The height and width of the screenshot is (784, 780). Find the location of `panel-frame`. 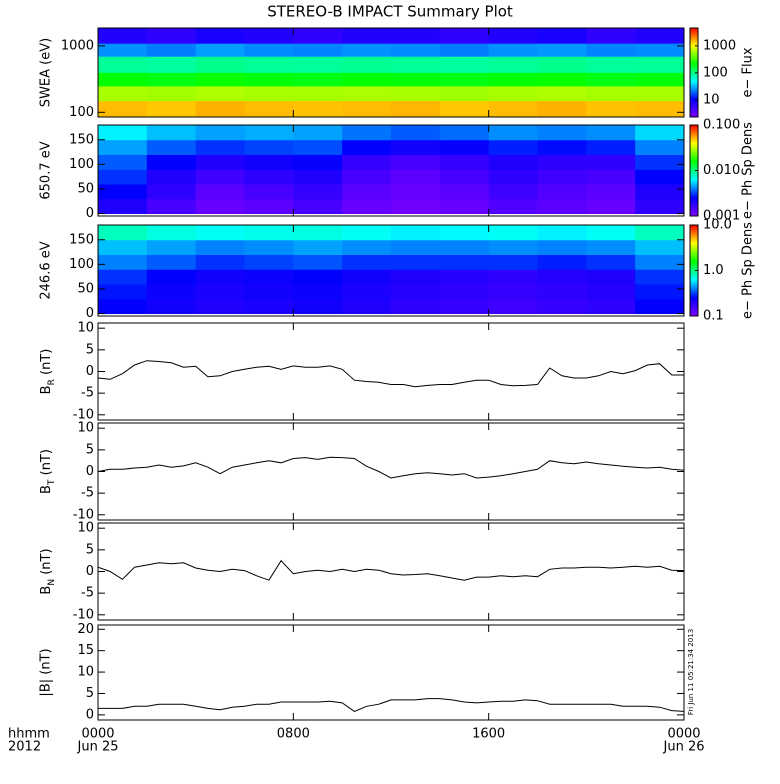

panel-frame is located at coordinates (391, 471).